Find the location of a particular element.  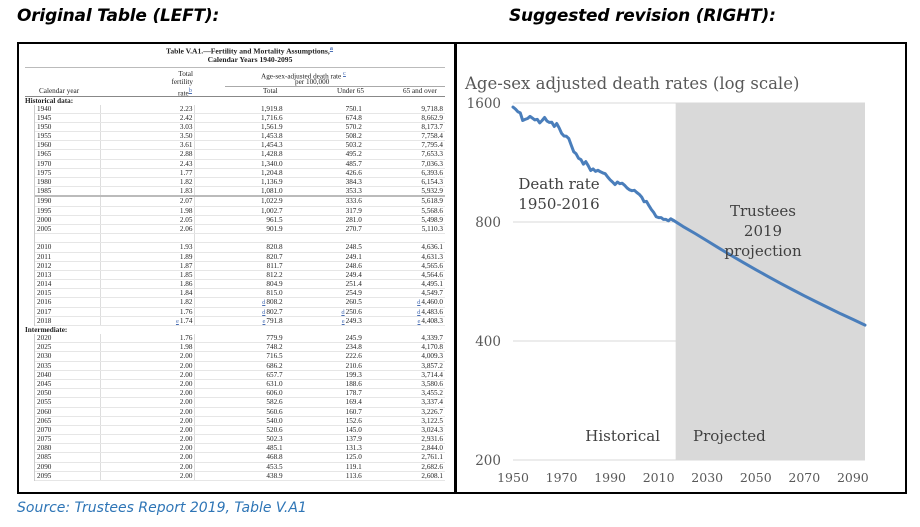

cell-over65: 4,565.6 is located at coordinates (404, 266).